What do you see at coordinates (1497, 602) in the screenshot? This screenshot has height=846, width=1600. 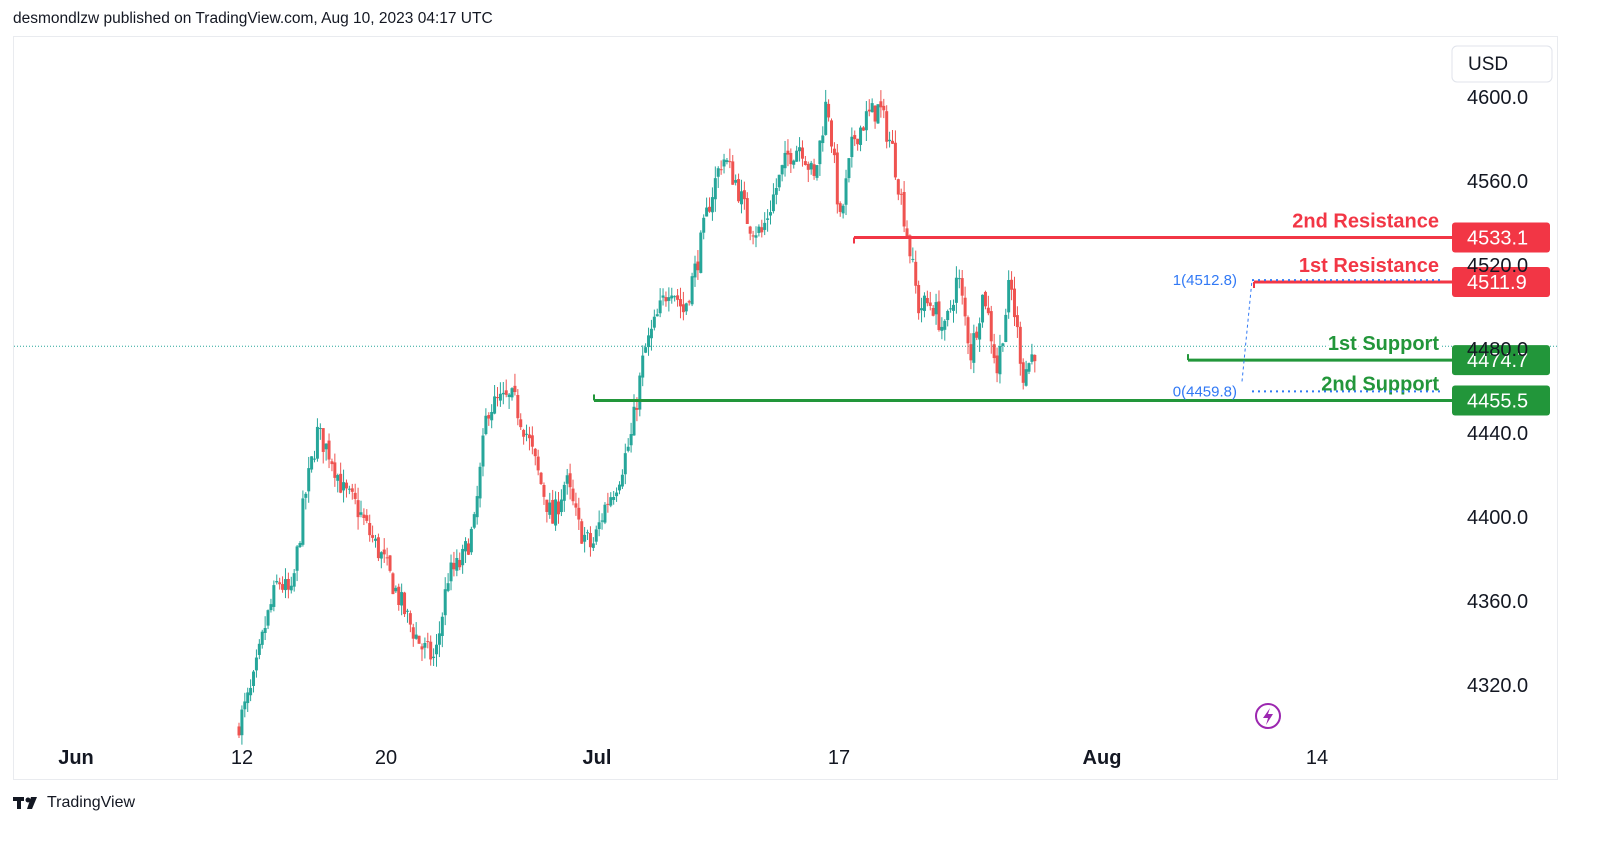 I see `price-tick-label: 4360.0` at bounding box center [1497, 602].